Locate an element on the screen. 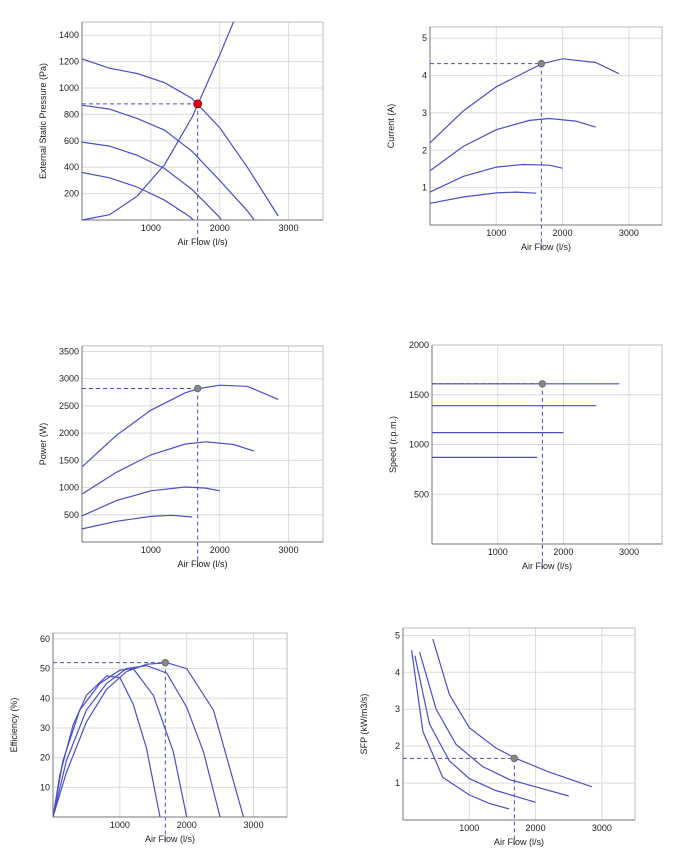  y-tick-label: 400 is located at coordinates (71, 167).